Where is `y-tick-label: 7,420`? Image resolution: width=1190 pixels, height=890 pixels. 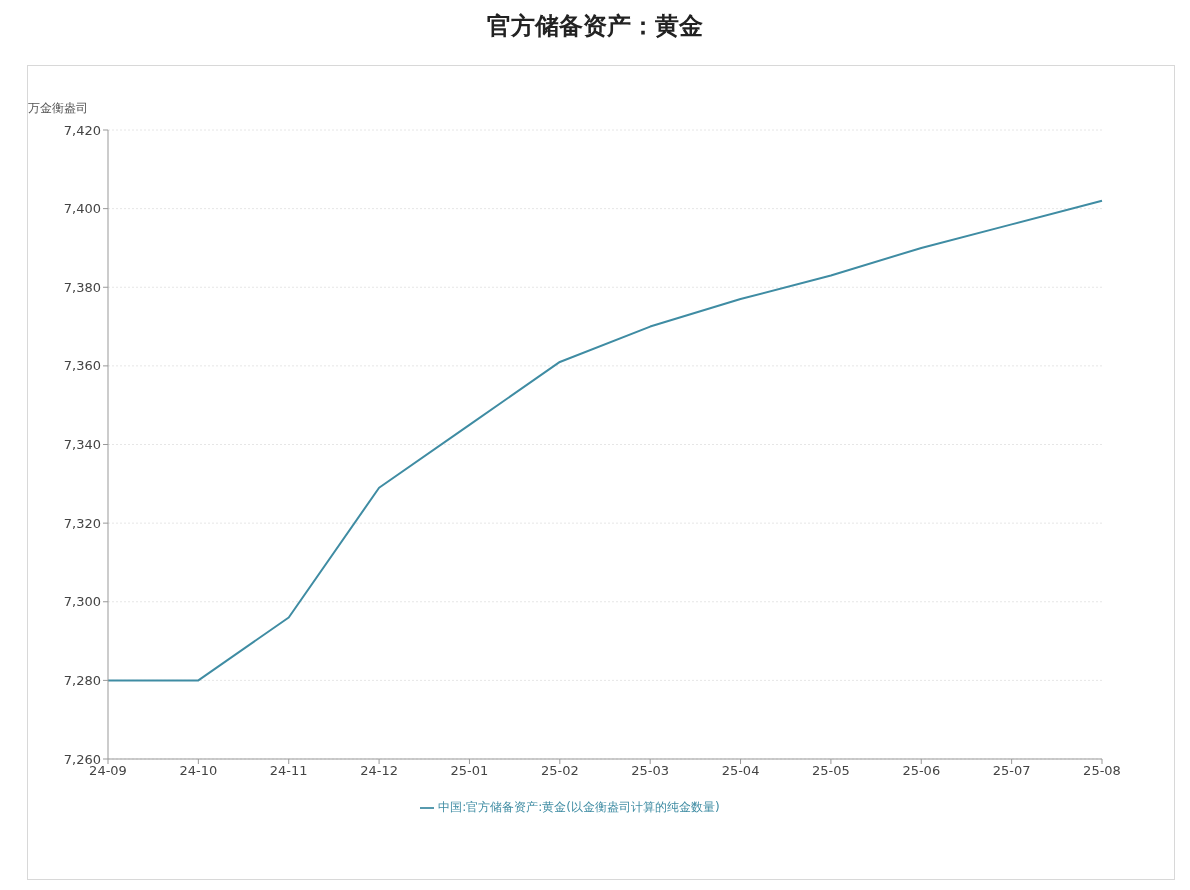 y-tick-label: 7,420 is located at coordinates (82, 130).